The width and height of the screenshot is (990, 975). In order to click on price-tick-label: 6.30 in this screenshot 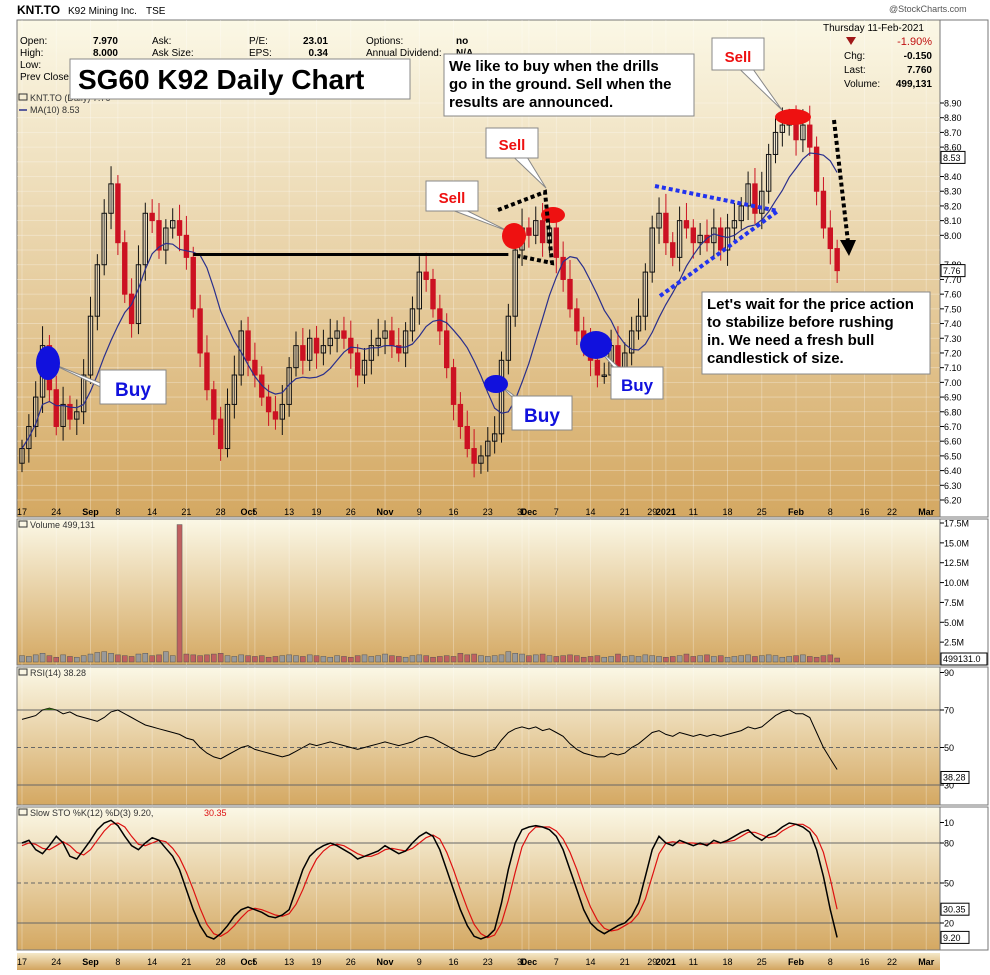, I will do `click(953, 486)`.